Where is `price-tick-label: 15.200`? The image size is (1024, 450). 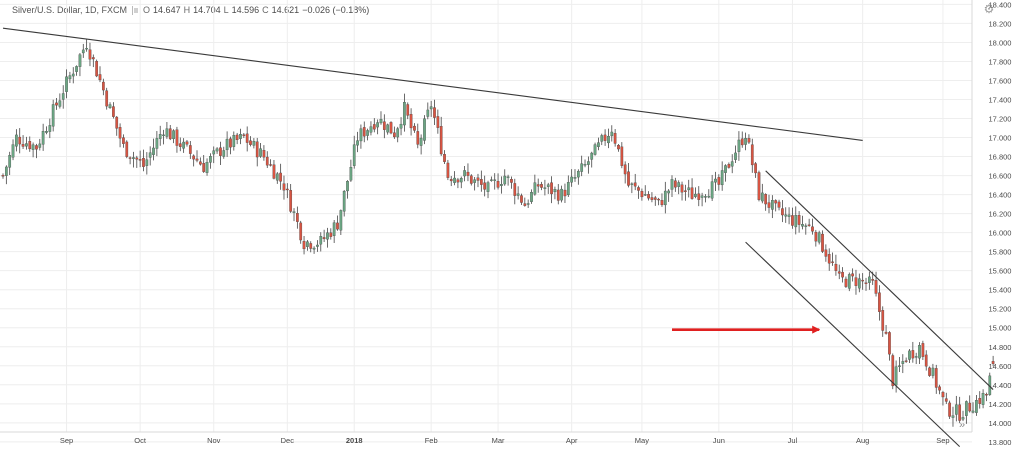 price-tick-label: 15.200 is located at coordinates (1000, 309).